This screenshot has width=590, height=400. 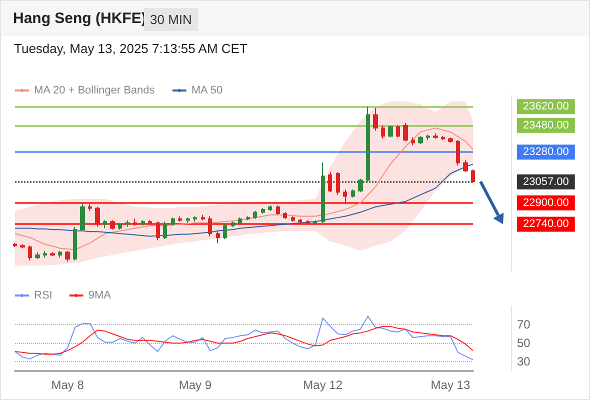 What do you see at coordinates (131, 48) in the screenshot?
I see `chart-subtitle: Tuesday, May 13, 2025 7:13:55 AM CET` at bounding box center [131, 48].